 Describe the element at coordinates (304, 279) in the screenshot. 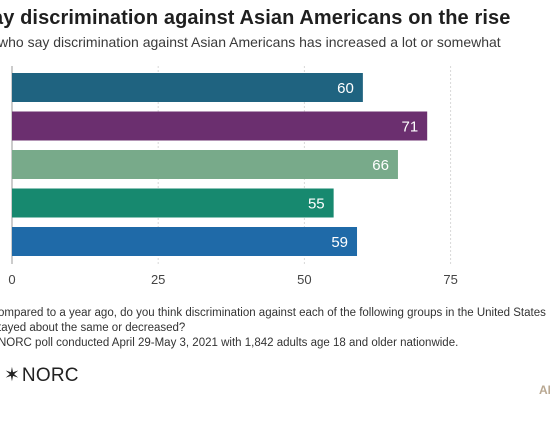

I see `x-tick-label: 50` at that location.